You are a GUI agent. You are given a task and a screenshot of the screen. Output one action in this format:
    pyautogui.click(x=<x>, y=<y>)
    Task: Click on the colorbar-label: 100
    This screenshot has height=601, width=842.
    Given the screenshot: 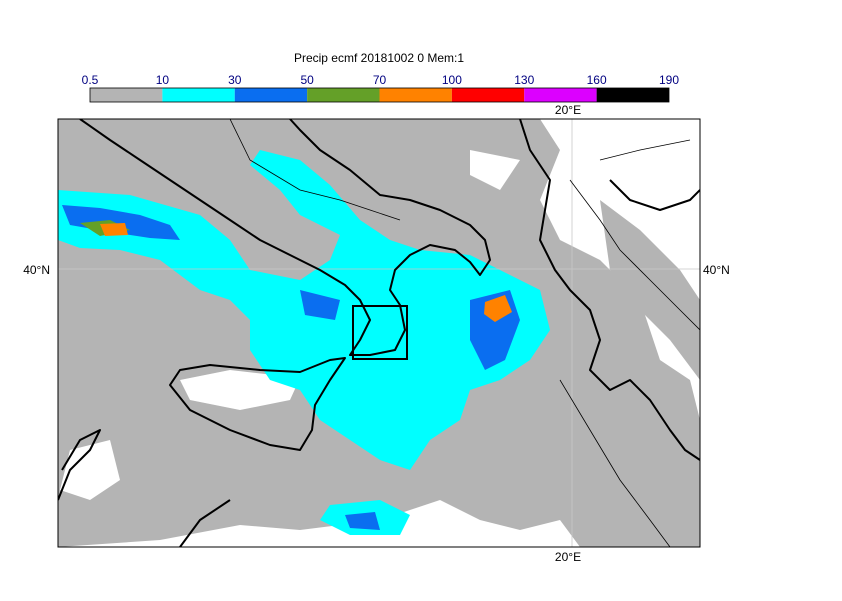 What is the action you would take?
    pyautogui.click(x=452, y=80)
    